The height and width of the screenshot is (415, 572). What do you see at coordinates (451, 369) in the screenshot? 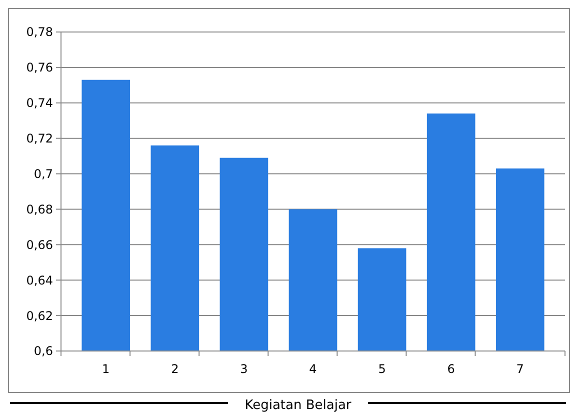
I see `x-tick-label: 6` at bounding box center [451, 369].